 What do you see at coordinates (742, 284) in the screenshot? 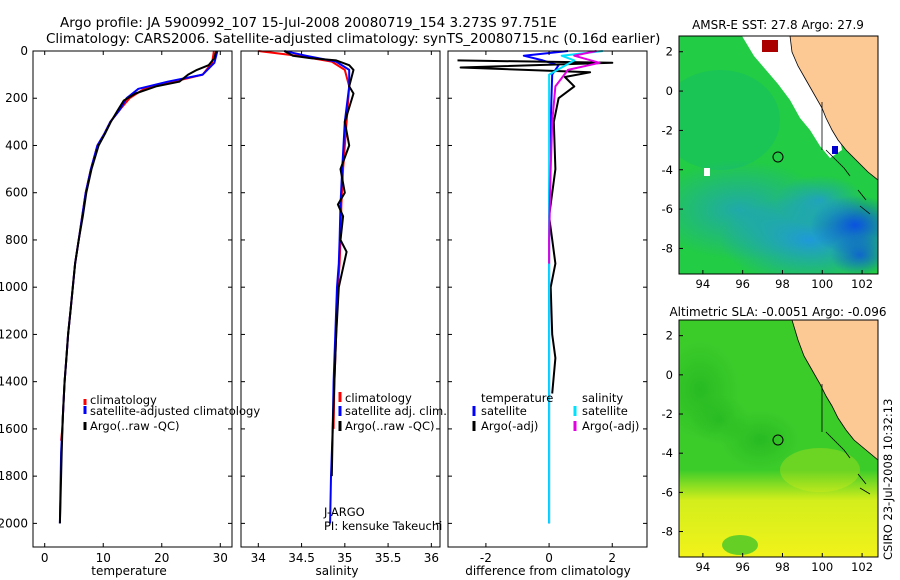
I see `map-x-tick-label-0-1: 96` at bounding box center [742, 284].